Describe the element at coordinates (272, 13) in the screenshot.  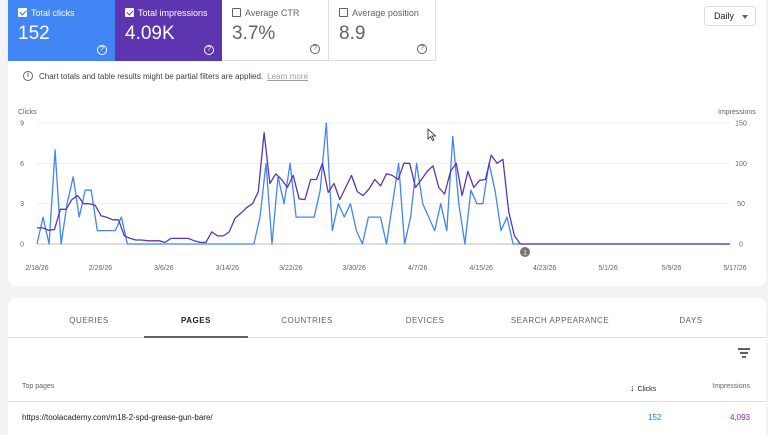
I see `metric-label: Average CTR` at that location.